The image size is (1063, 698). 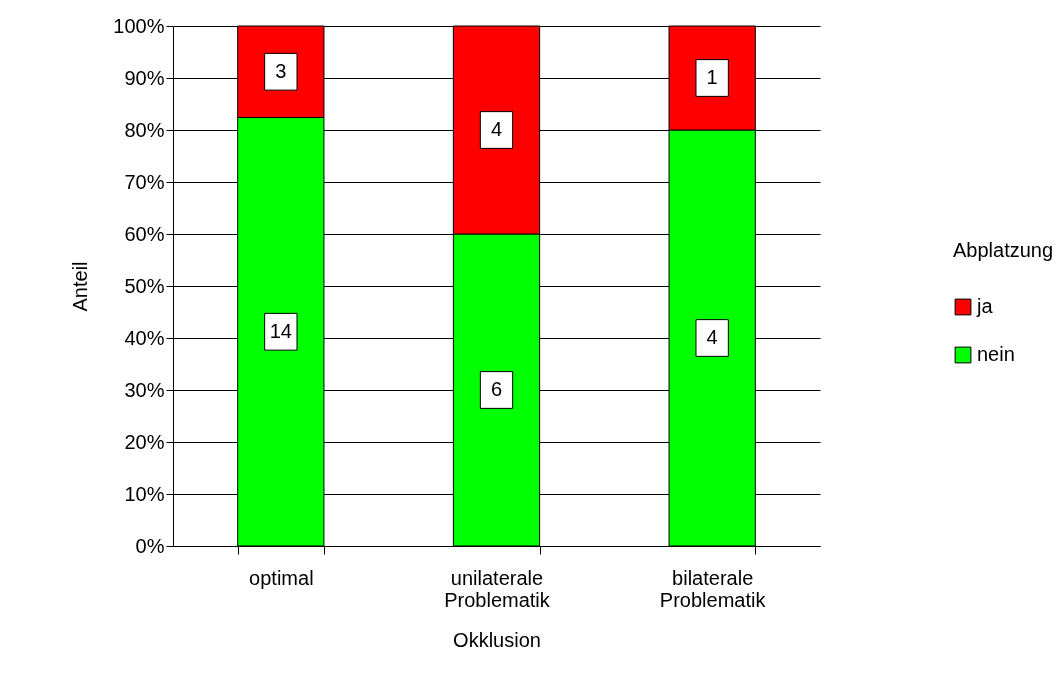 What do you see at coordinates (996, 354) in the screenshot?
I see `legend-label: nein` at bounding box center [996, 354].